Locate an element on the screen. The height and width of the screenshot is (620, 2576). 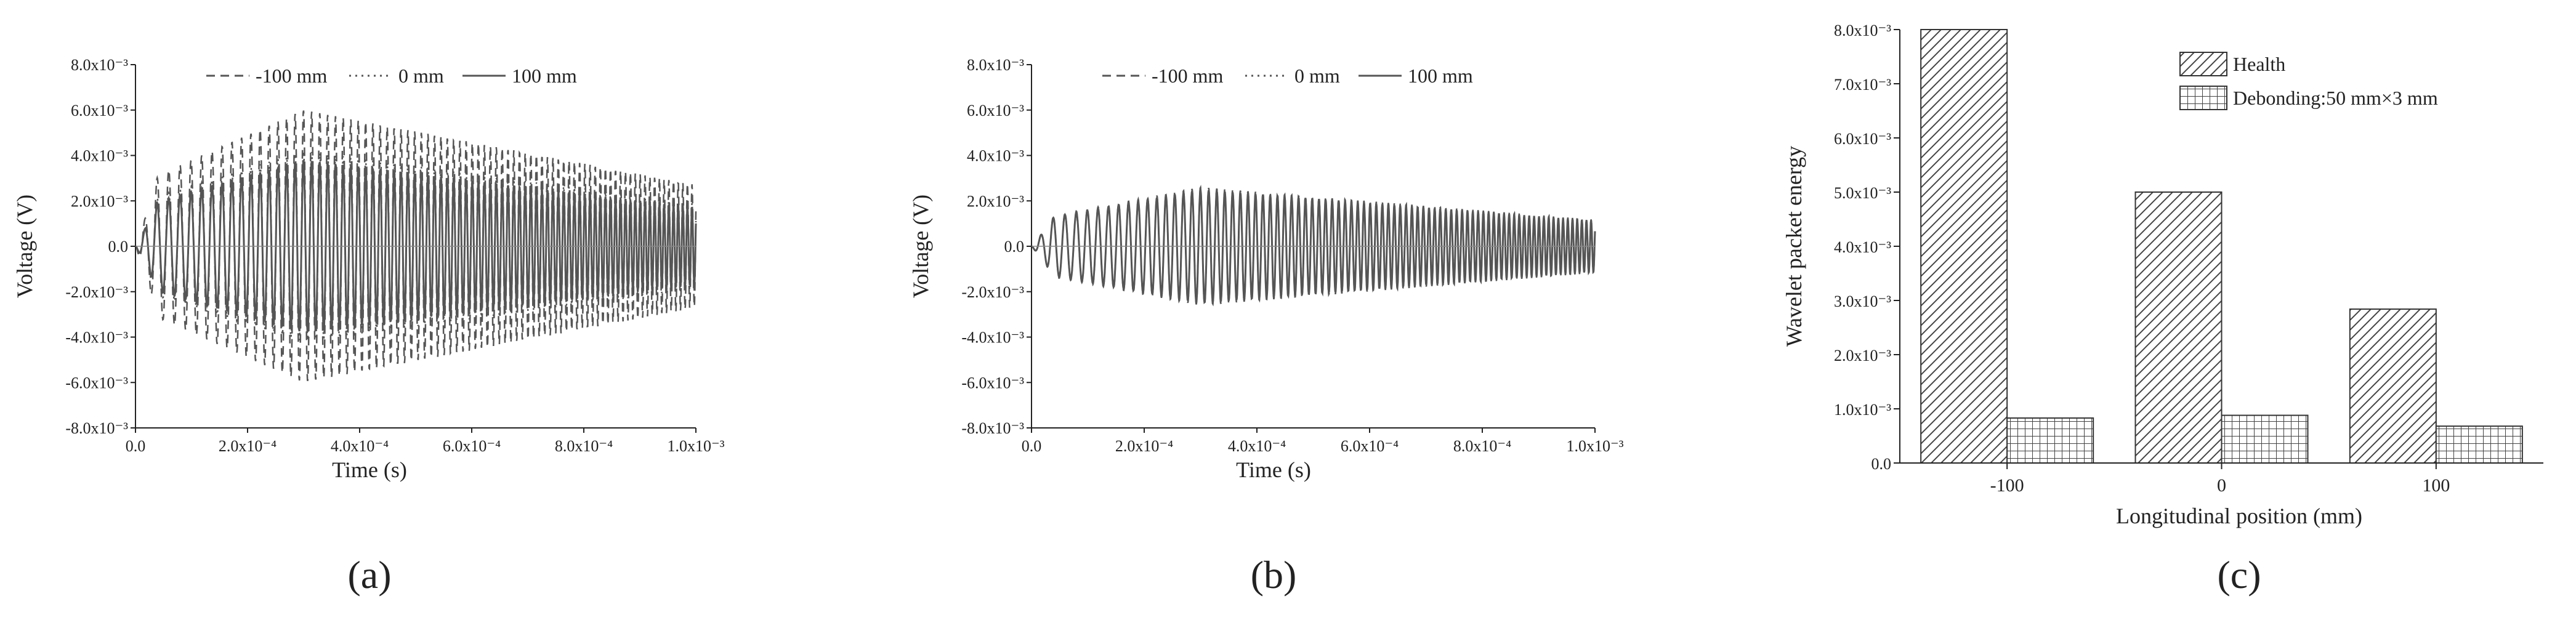
panel-a-y-tick-label: 6.0x10⁻³ is located at coordinates (99, 110).